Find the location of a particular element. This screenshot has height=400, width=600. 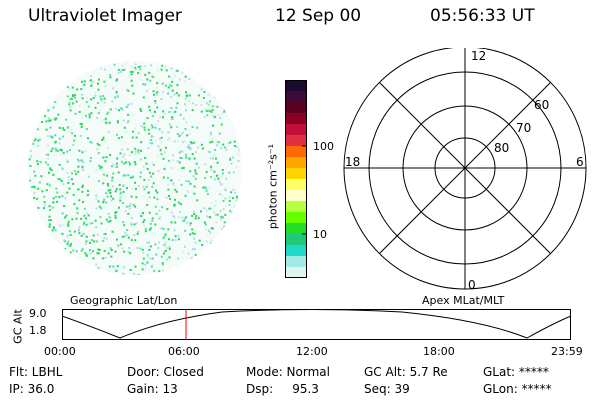

gain-status: Gain: 13 is located at coordinates (152, 389).